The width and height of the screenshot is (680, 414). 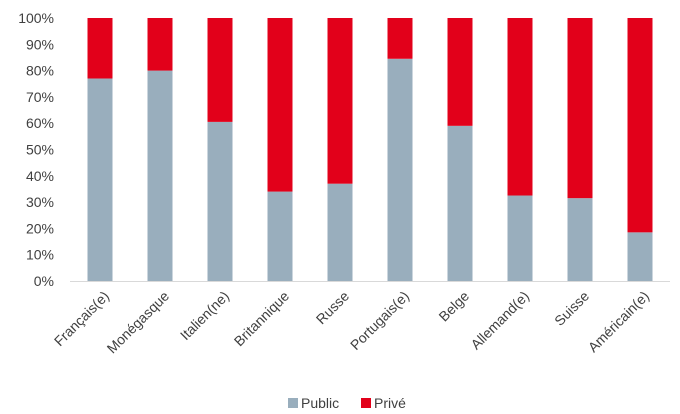 I want to click on y-tick-label: 70%, so click(x=40, y=97).